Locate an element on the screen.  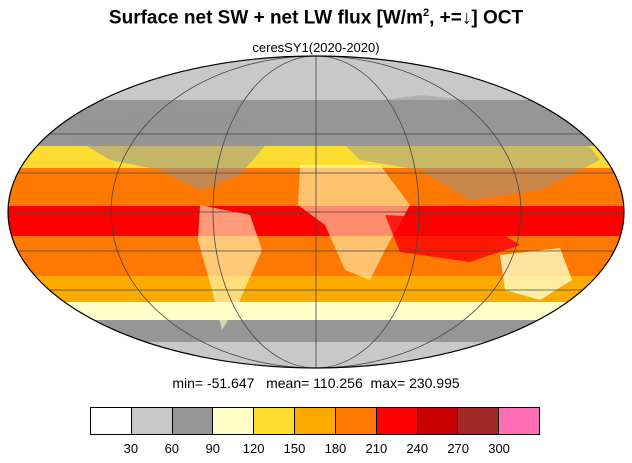
colorbar-ticks: 30 60 90 120 150 180 210 240 270 300 is located at coordinates (315, 449).